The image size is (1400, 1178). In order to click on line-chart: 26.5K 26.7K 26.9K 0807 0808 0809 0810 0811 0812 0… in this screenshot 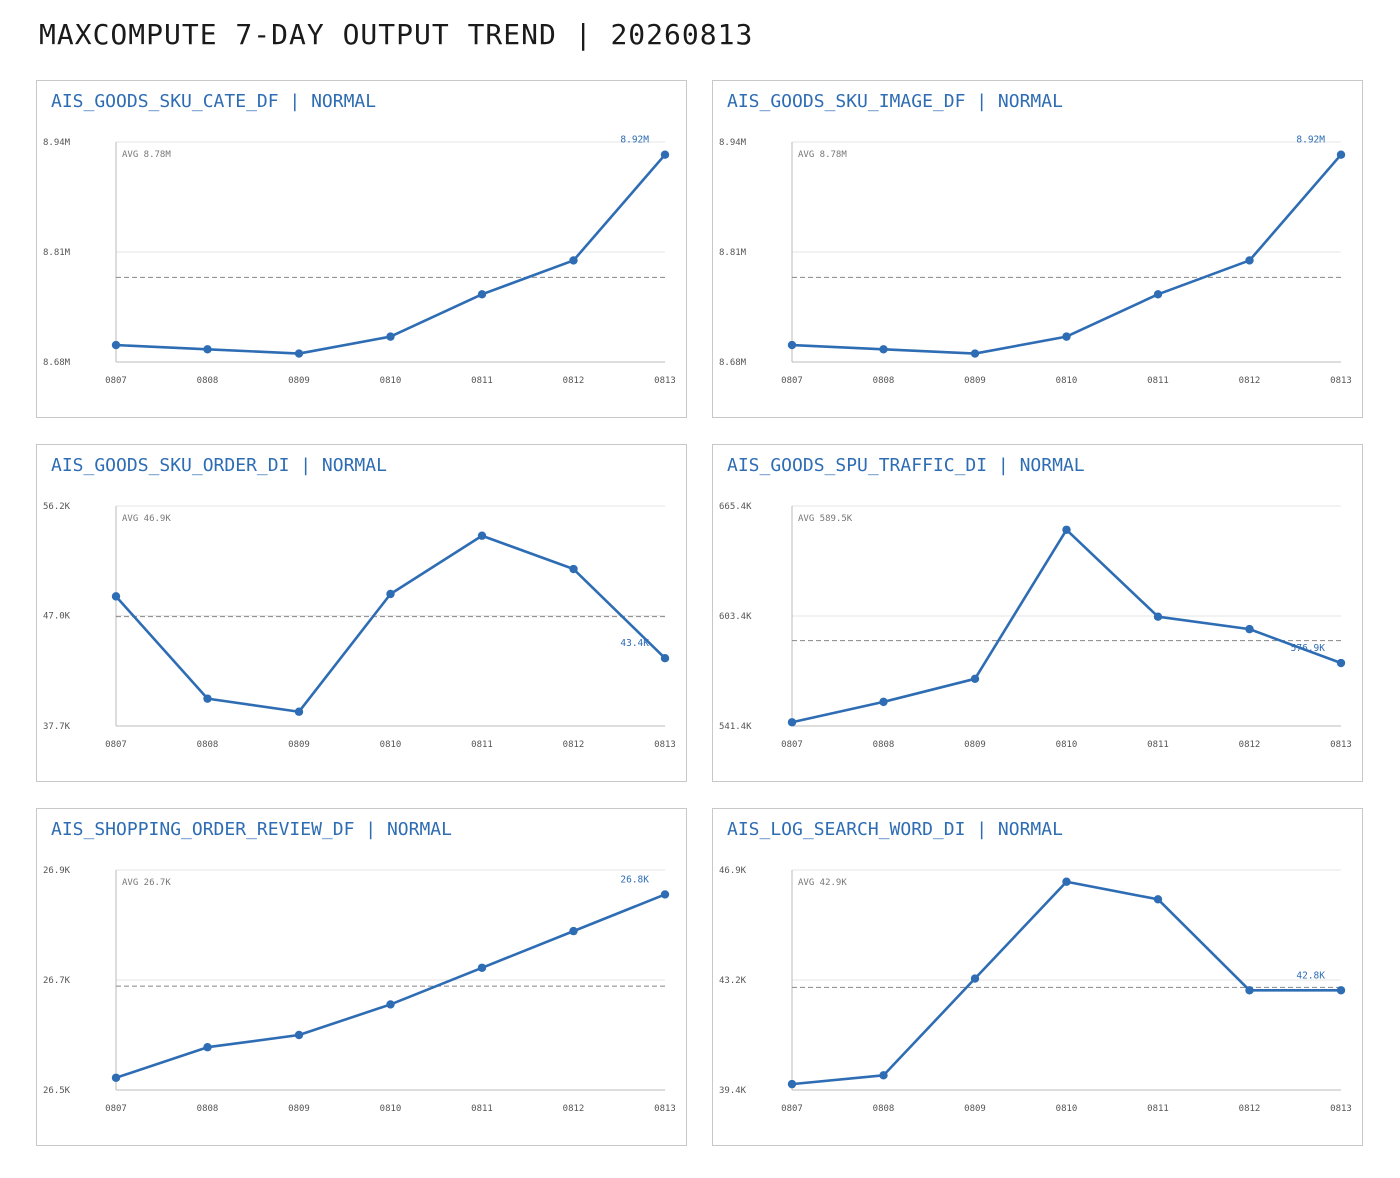, I will do `click(359, 990)`.